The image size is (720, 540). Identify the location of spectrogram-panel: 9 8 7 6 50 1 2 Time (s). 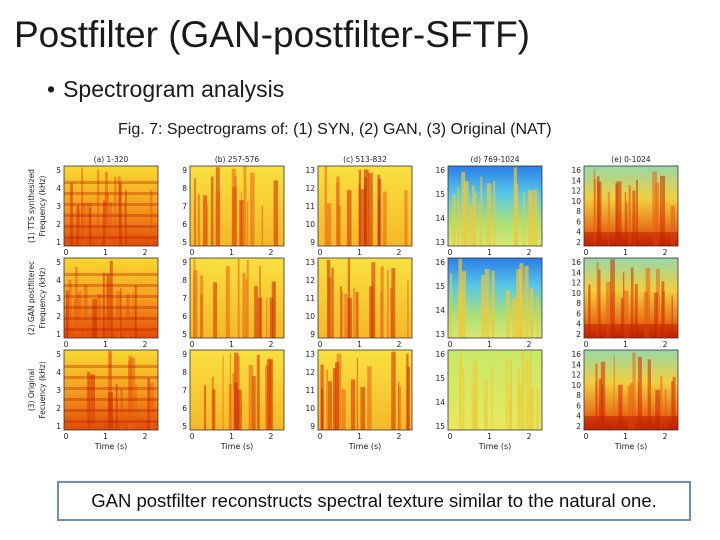
(233, 400).